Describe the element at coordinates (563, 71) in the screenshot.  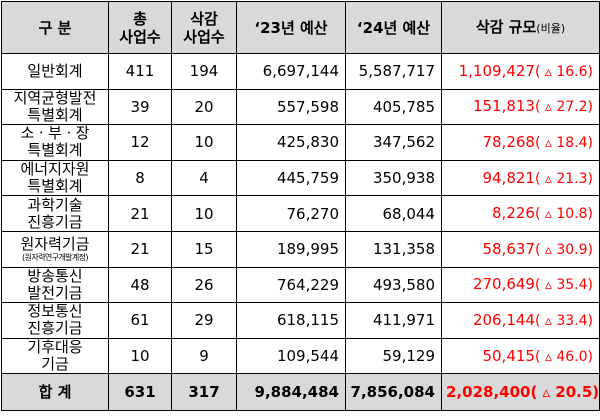
I see `row-reduction-ratio: ( ▵ 16.6)` at that location.